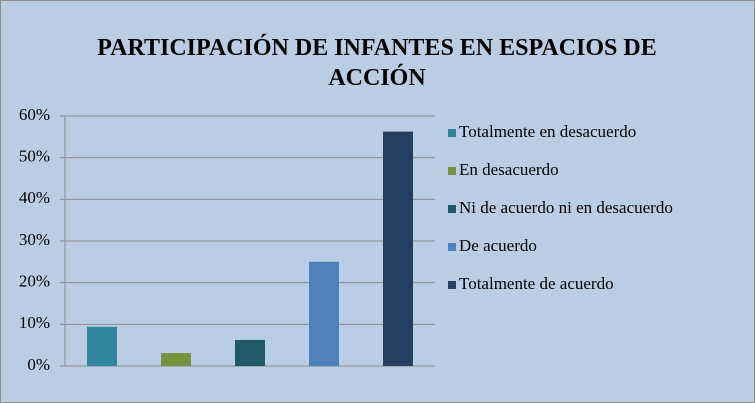 The height and width of the screenshot is (403, 755). What do you see at coordinates (38, 364) in the screenshot?
I see `y-tick-label: 0%` at bounding box center [38, 364].